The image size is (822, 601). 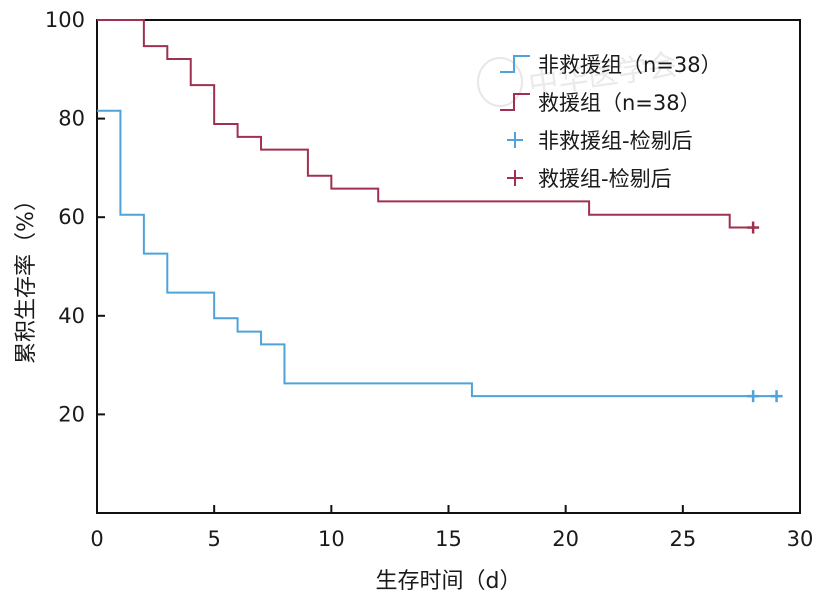 I want to click on legend-item: 救援组-检剔后, so click(x=589, y=179).